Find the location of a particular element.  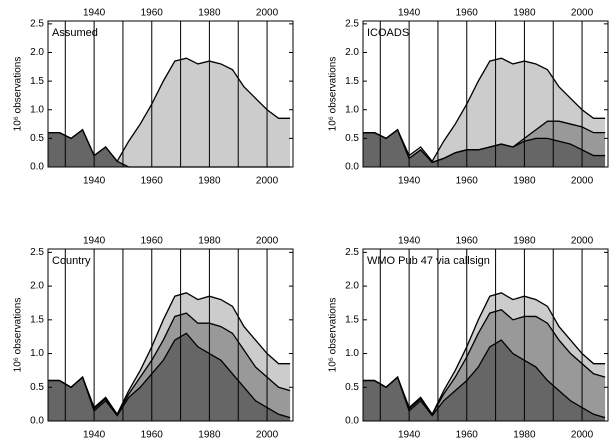

panel-label: Country is located at coordinates (71, 261).